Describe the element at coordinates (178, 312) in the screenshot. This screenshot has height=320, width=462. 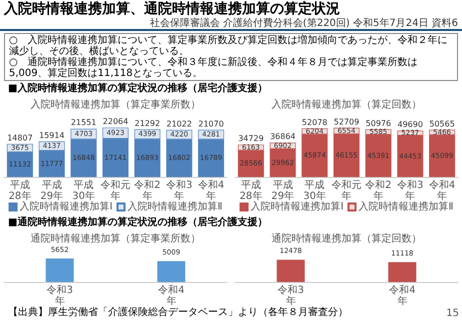
I see `text: 【出典】厚生労働省「介護保険総合データベース」より（各年８月審査分）` at that location.